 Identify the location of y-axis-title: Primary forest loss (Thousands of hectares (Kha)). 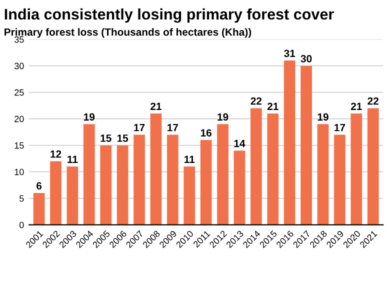
(128, 33).